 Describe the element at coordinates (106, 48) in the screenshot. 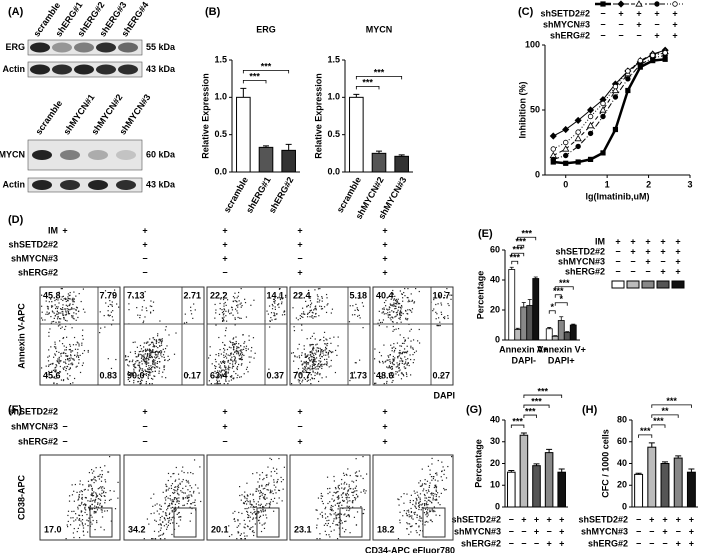

I see `blot-band` at that location.